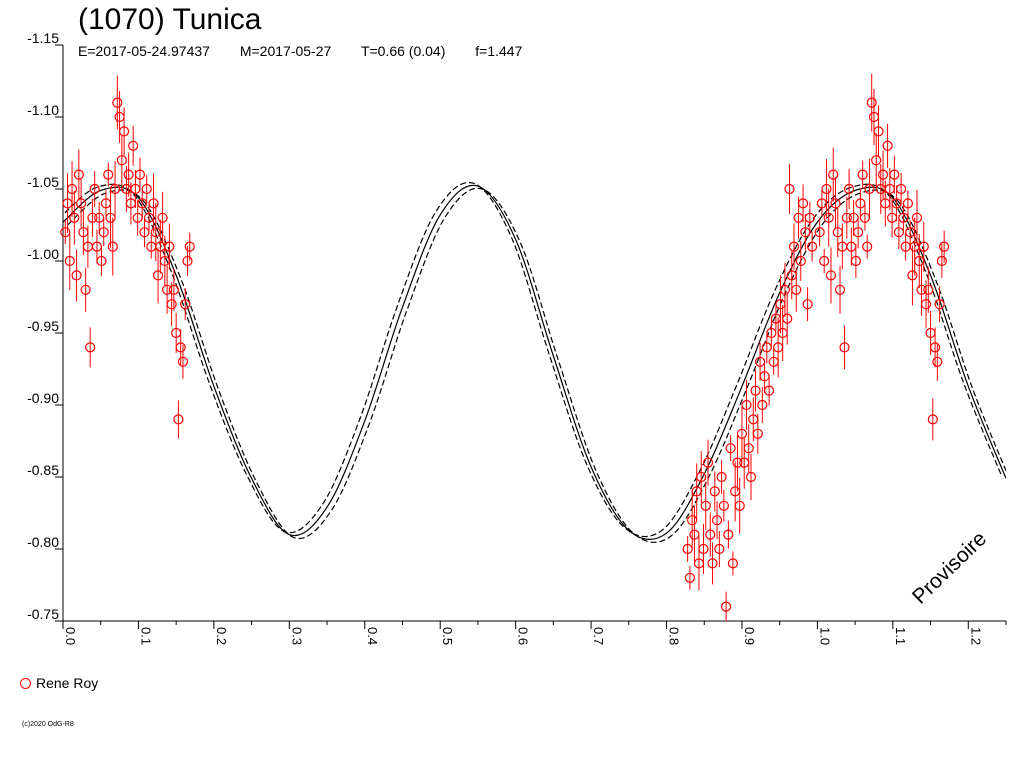 This screenshot has height=768, width=1024. I want to click on copyright-note: (c)2020 OdG-R8, so click(48, 724).